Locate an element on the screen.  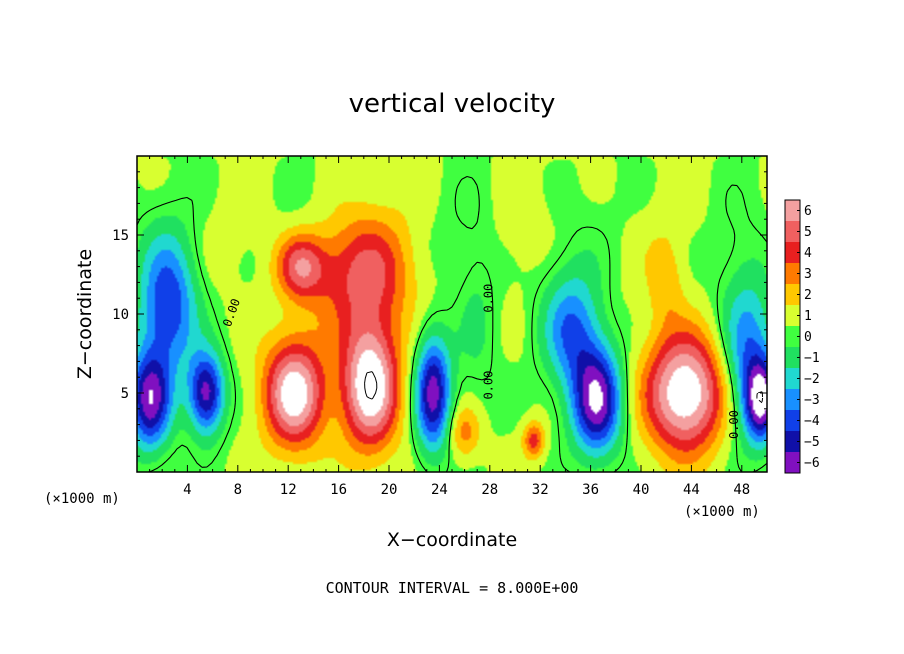
x-unit-left: (×1000 m) is located at coordinates (82, 499).